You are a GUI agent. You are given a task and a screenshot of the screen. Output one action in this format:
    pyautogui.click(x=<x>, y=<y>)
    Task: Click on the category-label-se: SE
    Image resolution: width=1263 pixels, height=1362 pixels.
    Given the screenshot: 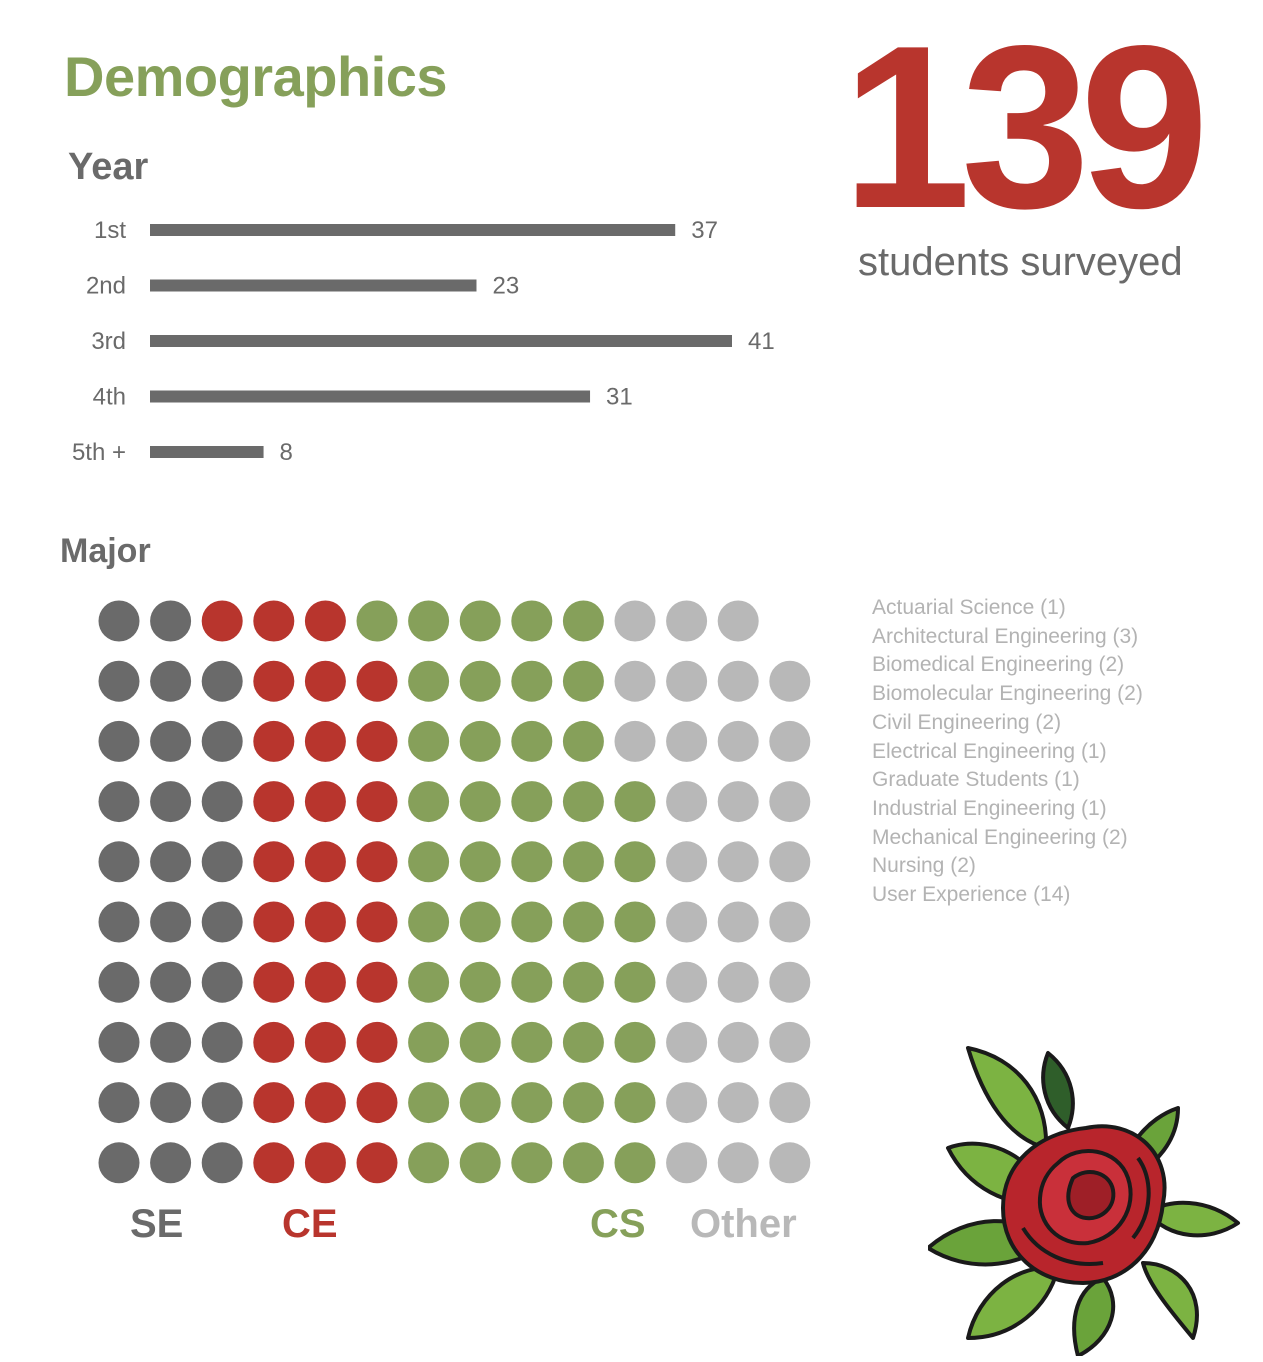 What is the action you would take?
    pyautogui.click(x=157, y=1224)
    